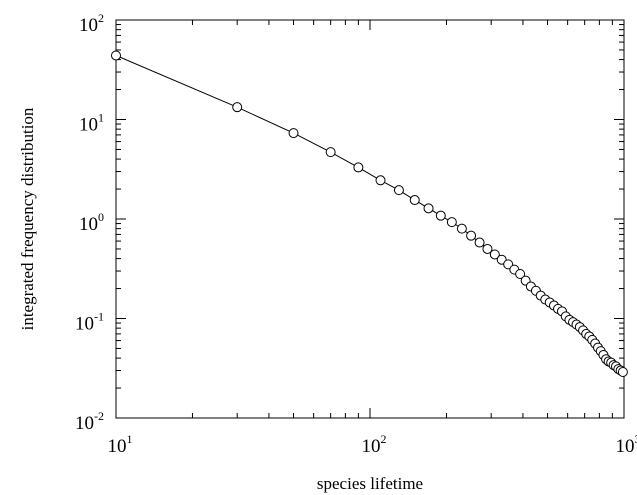 The image size is (637, 495). I want to click on y-tick-label: 10², so click(91, 23).